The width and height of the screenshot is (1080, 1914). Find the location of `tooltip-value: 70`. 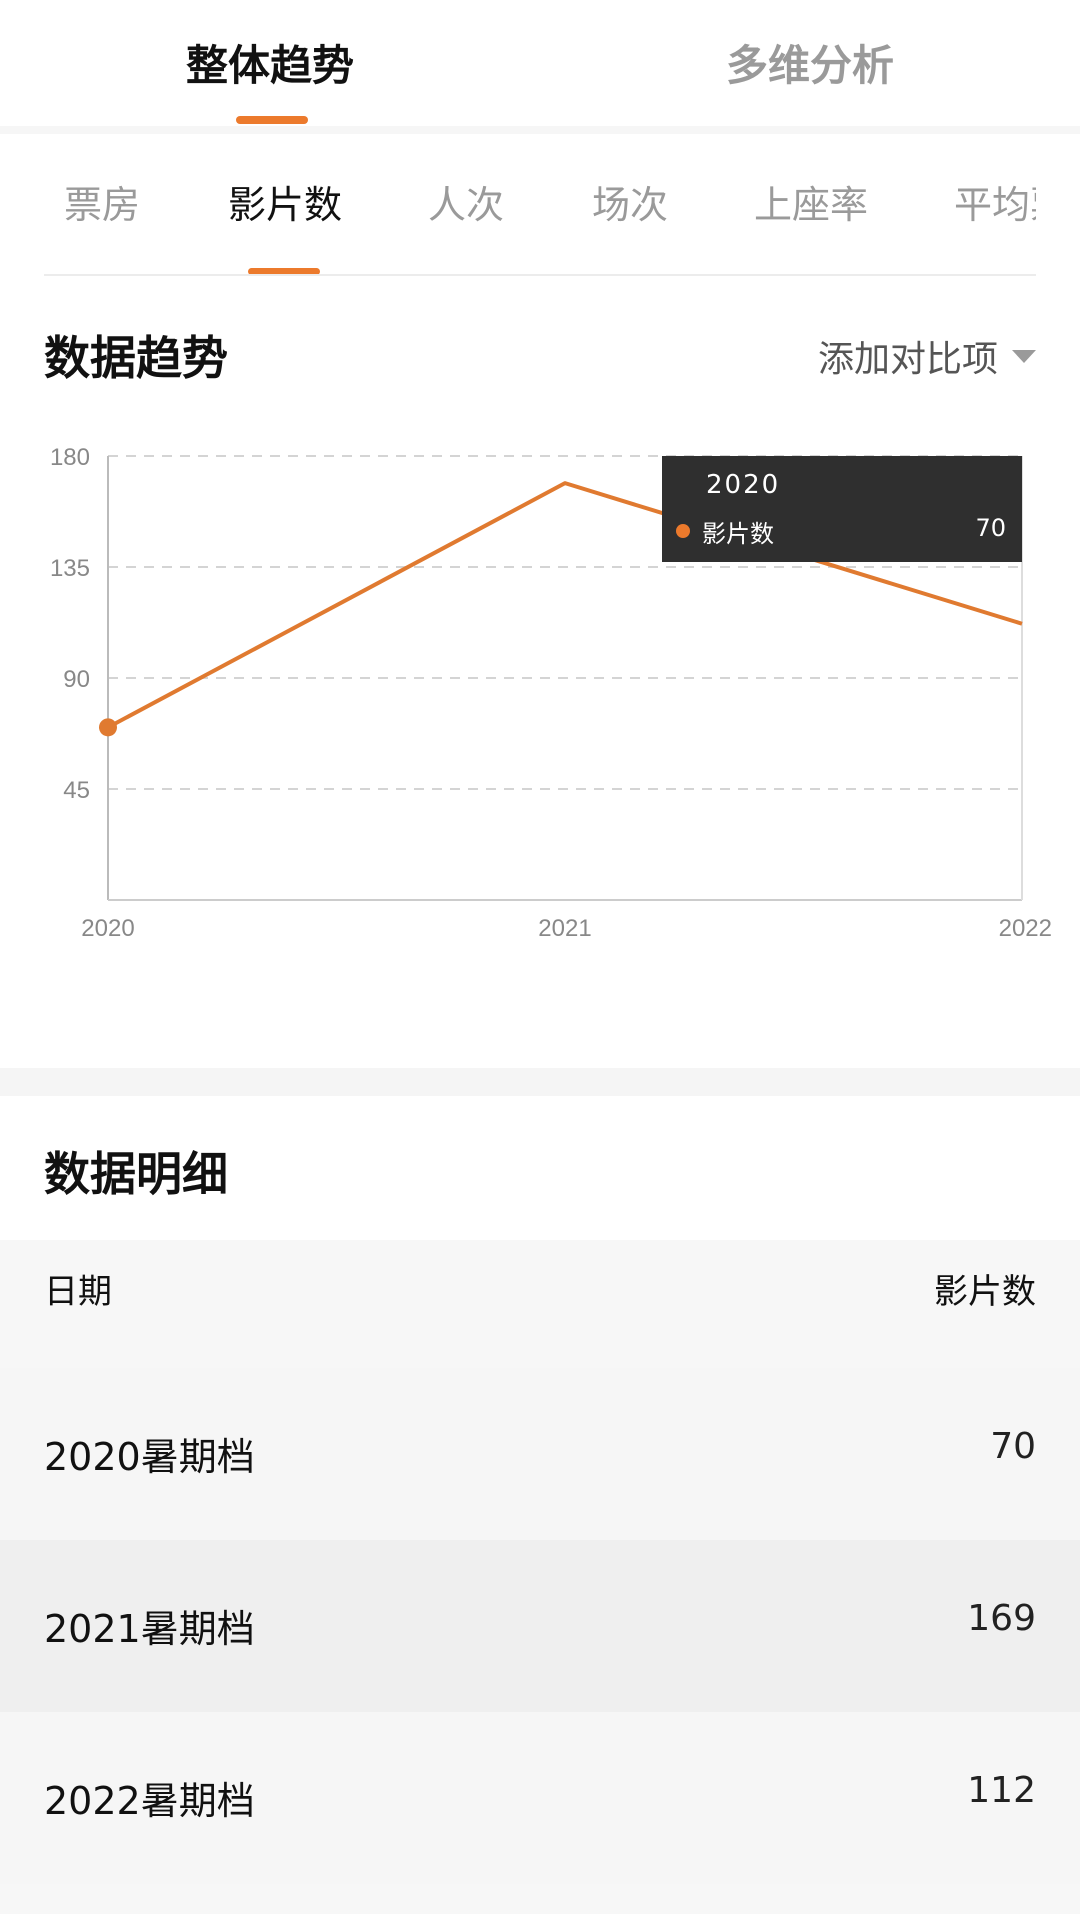

tooltip-value: 70 is located at coordinates (990, 528).